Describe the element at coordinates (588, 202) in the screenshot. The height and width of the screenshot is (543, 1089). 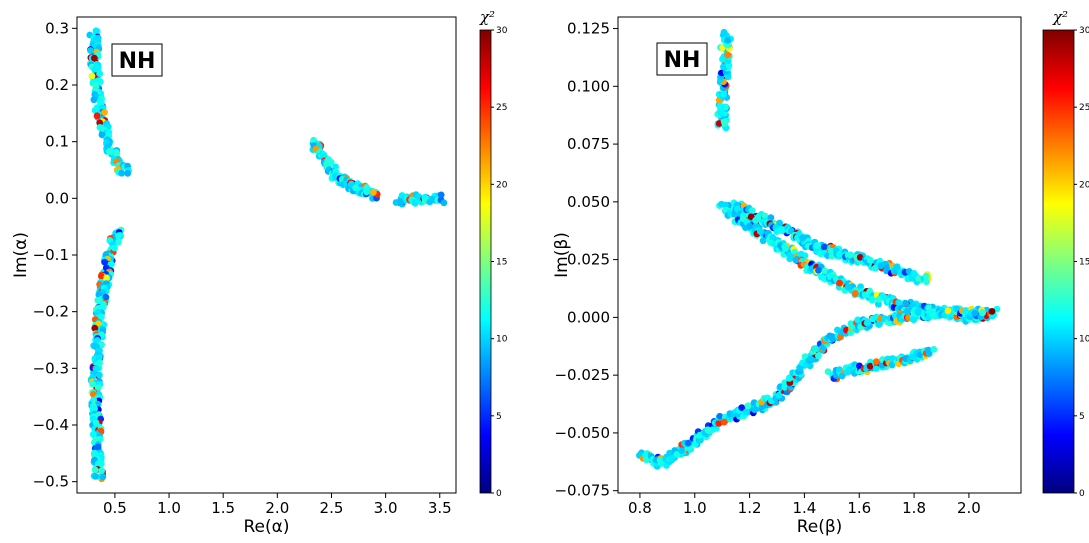
I see `y-tick-label: 0.050` at that location.